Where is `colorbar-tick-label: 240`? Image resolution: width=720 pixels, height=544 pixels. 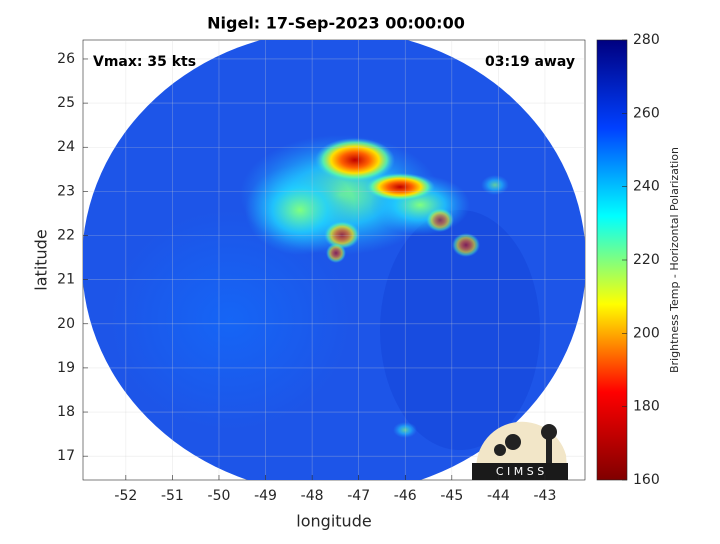
colorbar-tick-label: 240 is located at coordinates (646, 187).